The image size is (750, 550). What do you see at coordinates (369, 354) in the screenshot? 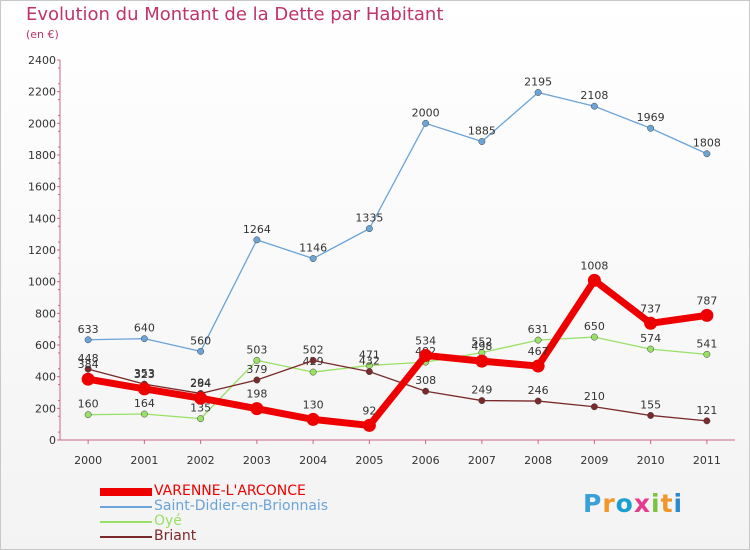
I see `data-label: 471` at bounding box center [369, 354].